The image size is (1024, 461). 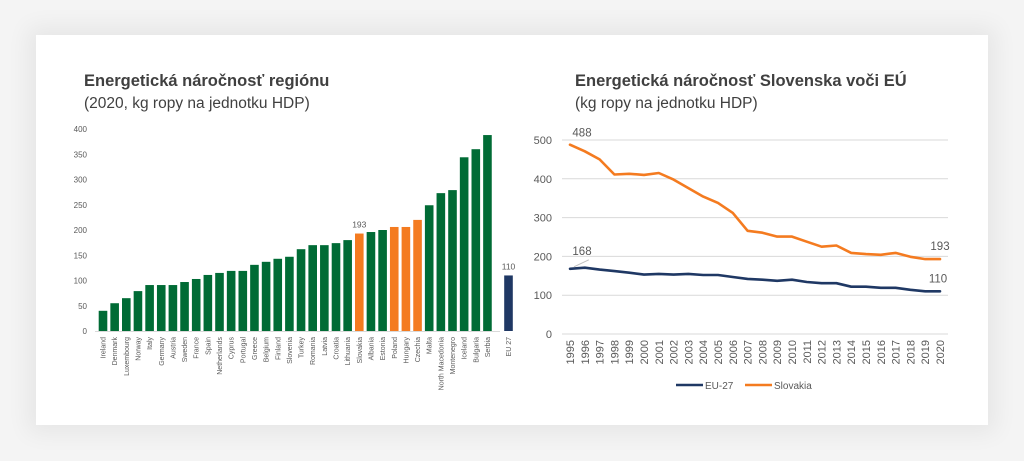 I want to click on x-tick-label: 2002, so click(x=675, y=352).